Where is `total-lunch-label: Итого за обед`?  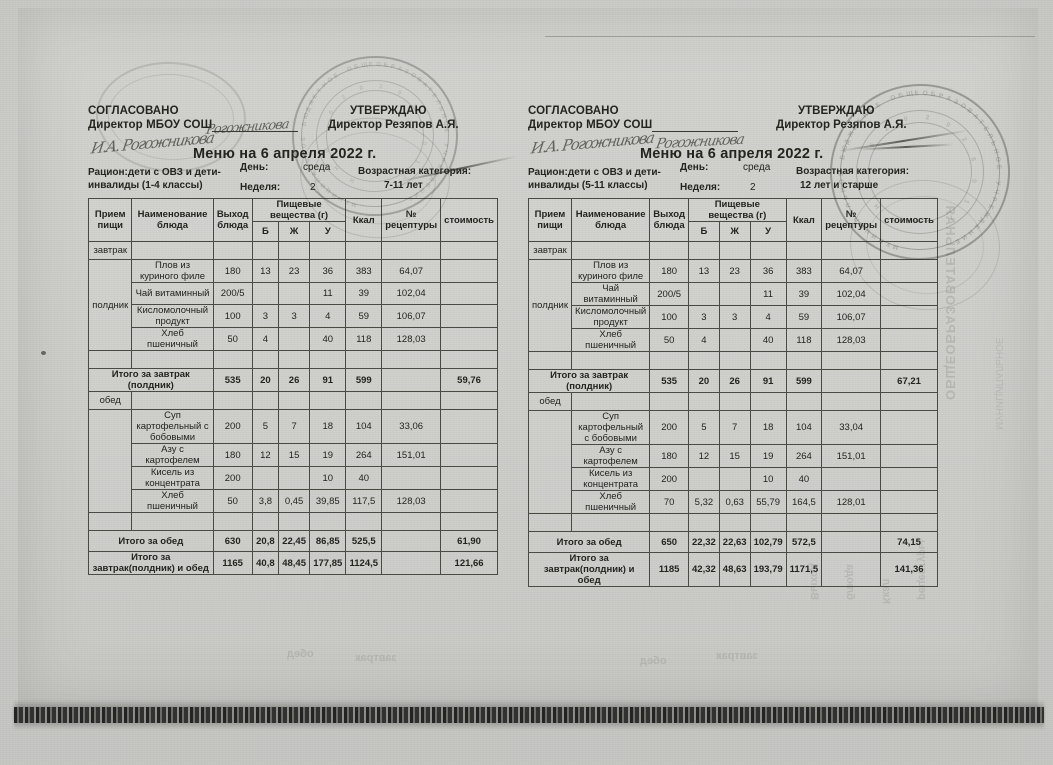
total-lunch-label: Итого за обед is located at coordinates (151, 541).